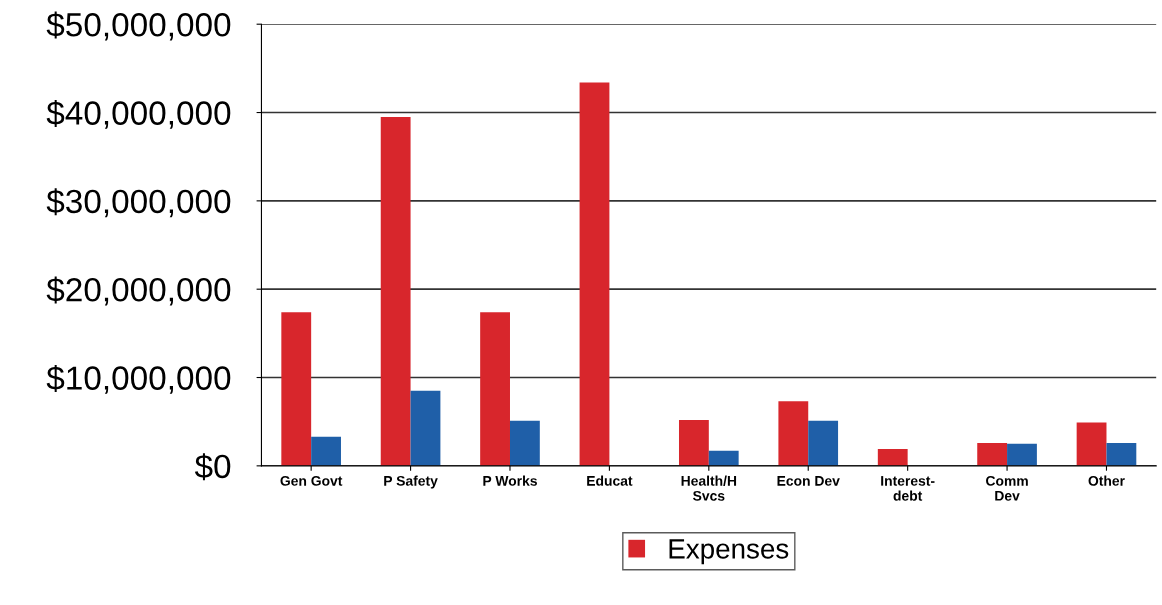 The image size is (1162, 605). I want to click on x-tick-label: Health/H Svcs, so click(709, 488).